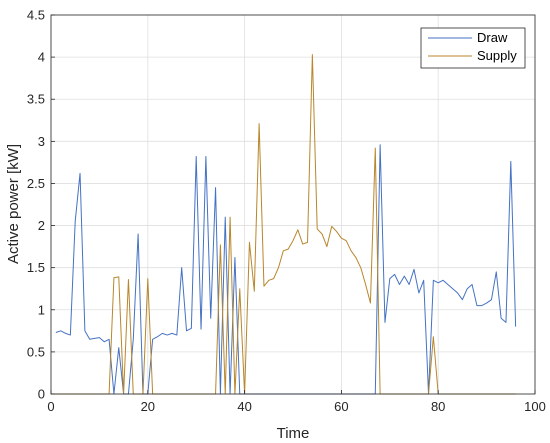  Describe the element at coordinates (13, 204) in the screenshot. I see `y-axis-label: Active power [kW]` at that location.